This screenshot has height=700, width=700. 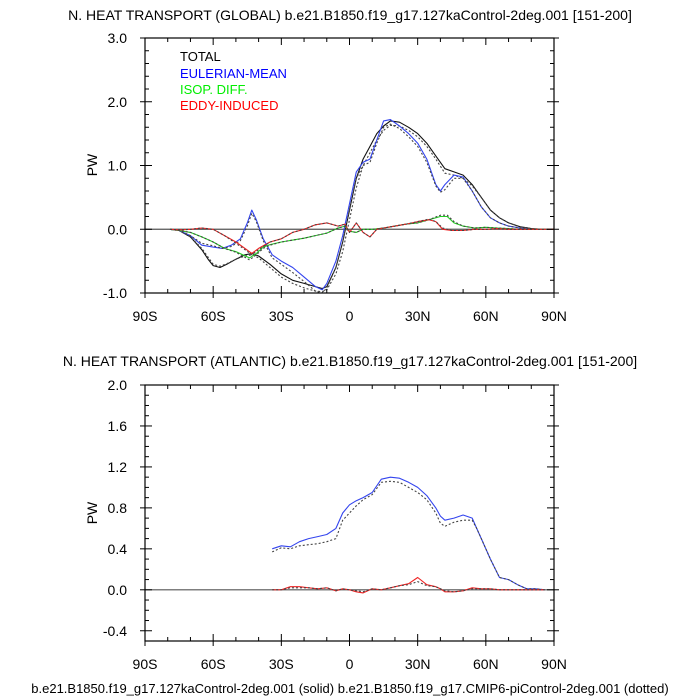 I want to click on global-y-axis-label: PW, so click(x=92, y=164).